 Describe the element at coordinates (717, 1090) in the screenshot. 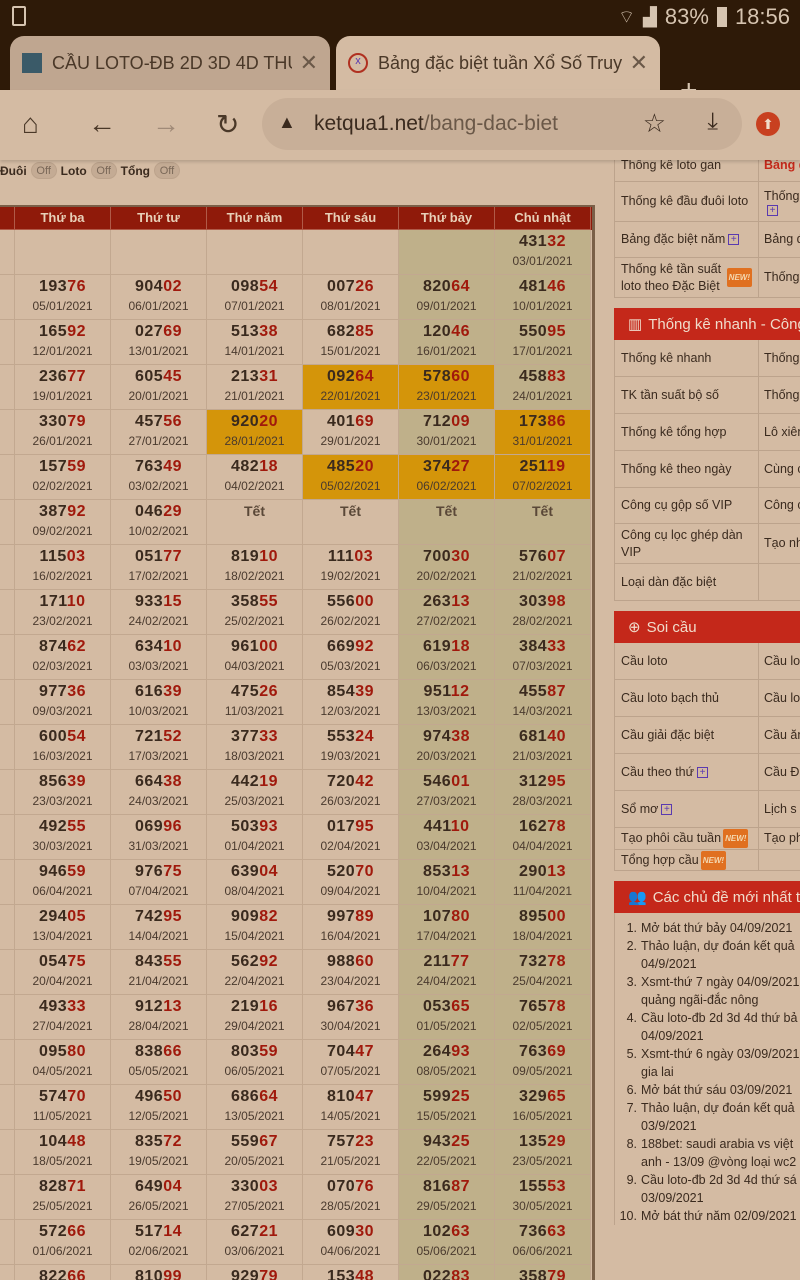

I see `topic-link: Mở bát thứ sáu 03/09/2021` at that location.